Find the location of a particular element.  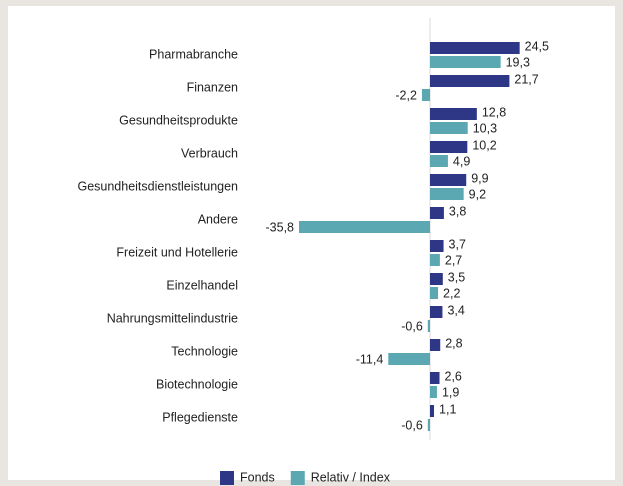

value-label: -35,8 is located at coordinates (280, 227).